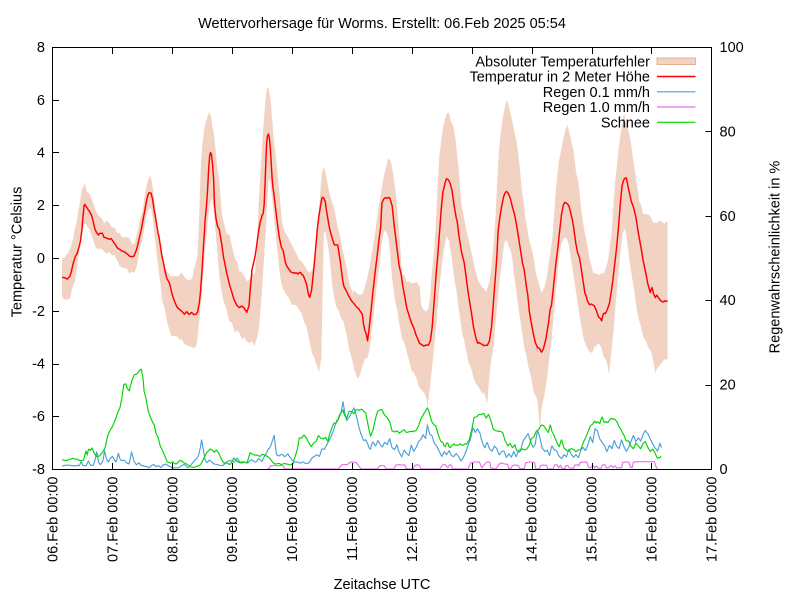  What do you see at coordinates (625, 123) in the screenshot?
I see `svg-text: Schnee` at bounding box center [625, 123].